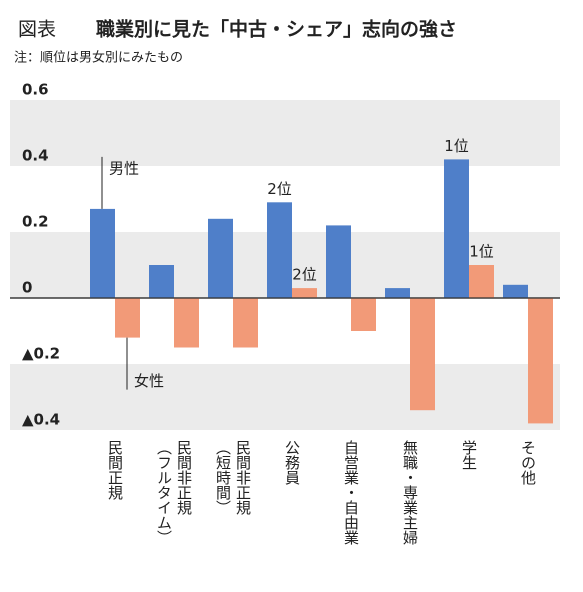 The width and height of the screenshot is (583, 592). Describe the element at coordinates (115, 470) in the screenshot. I see `x-tick-label: 民間正規` at that location.